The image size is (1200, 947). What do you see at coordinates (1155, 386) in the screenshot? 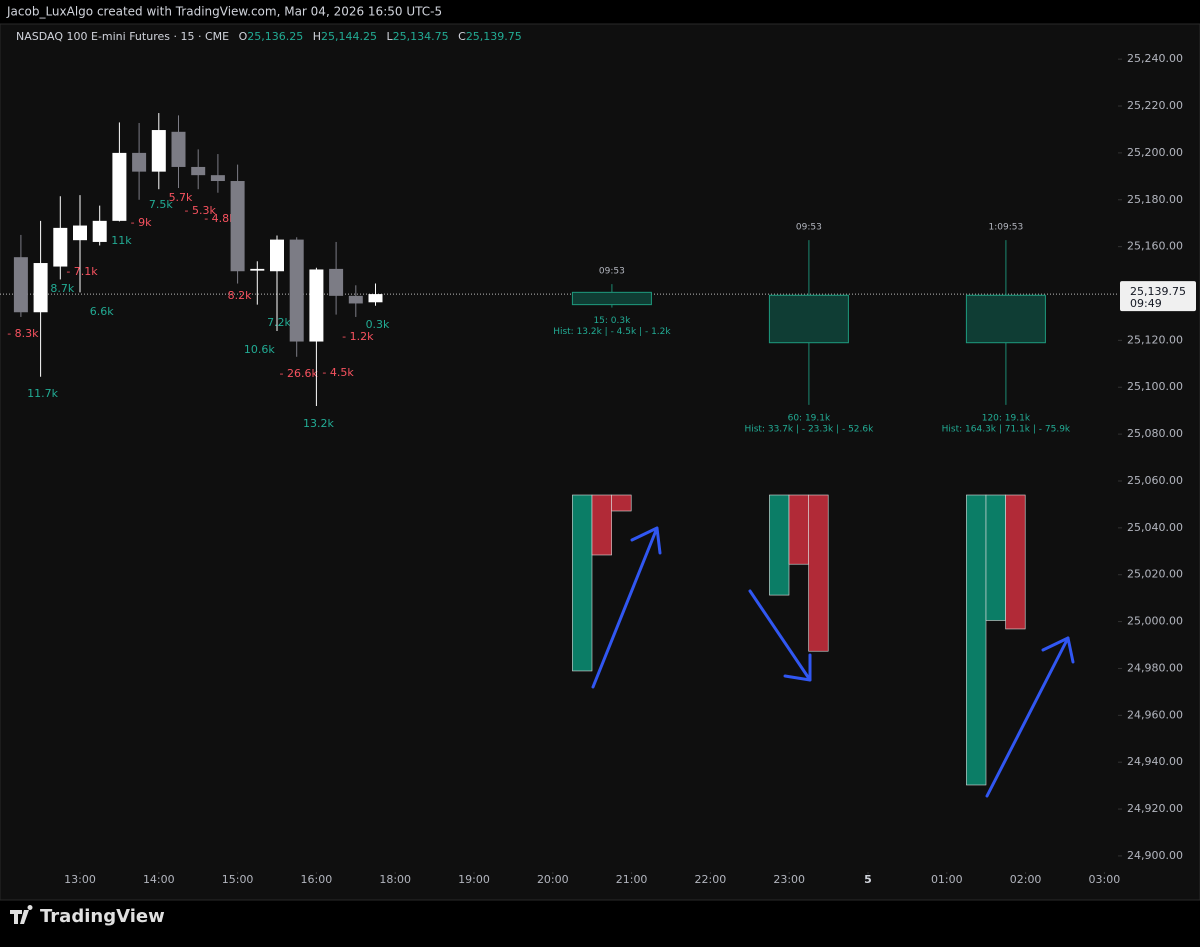
I see `y-tick-label: 25,100.00` at bounding box center [1155, 386].